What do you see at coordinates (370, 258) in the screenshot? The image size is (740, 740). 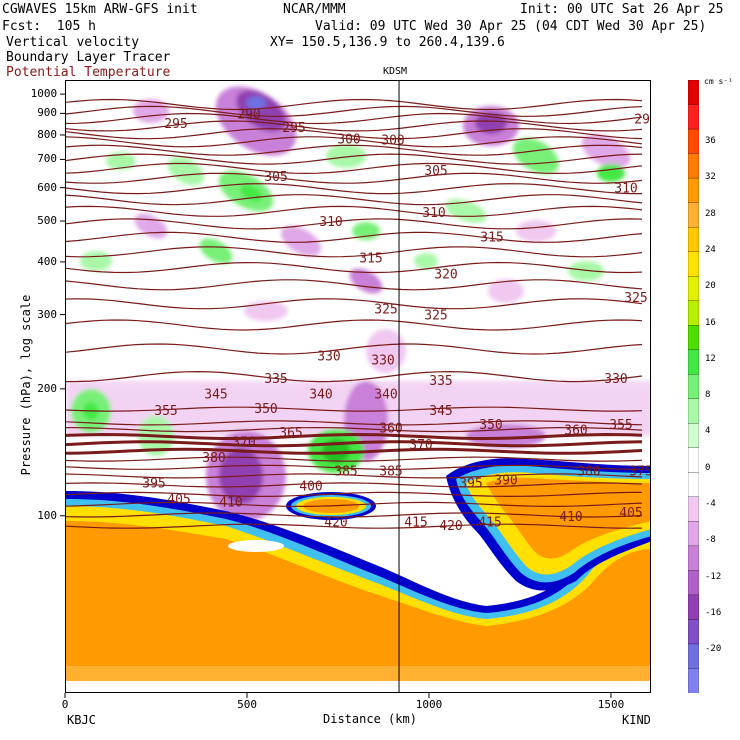 I see `theta-label: 315` at bounding box center [370, 258].